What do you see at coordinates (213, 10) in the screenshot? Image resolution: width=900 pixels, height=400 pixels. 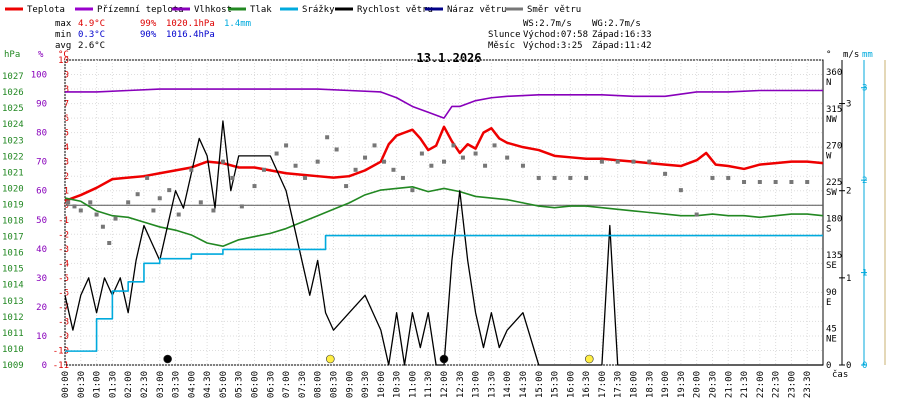 I see `legend-label: Vlhkost` at bounding box center [213, 10].